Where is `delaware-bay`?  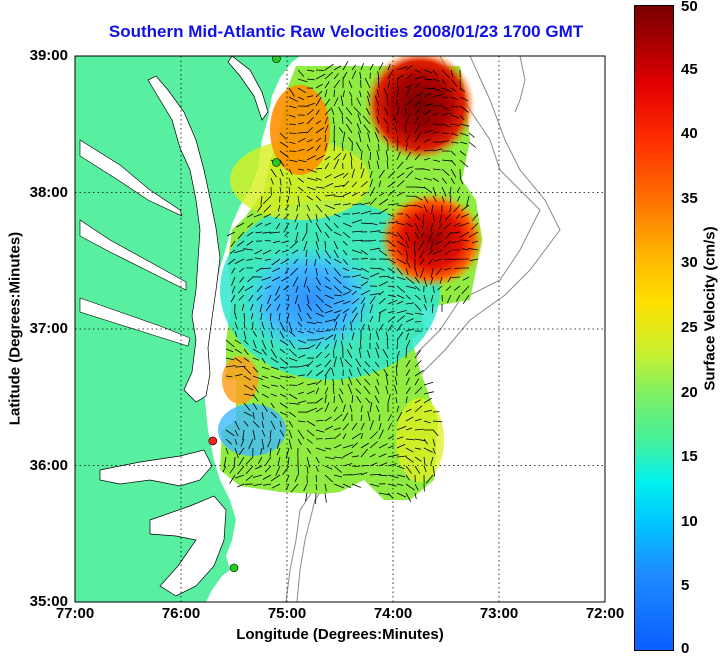 delaware-bay is located at coordinates (248, 88).